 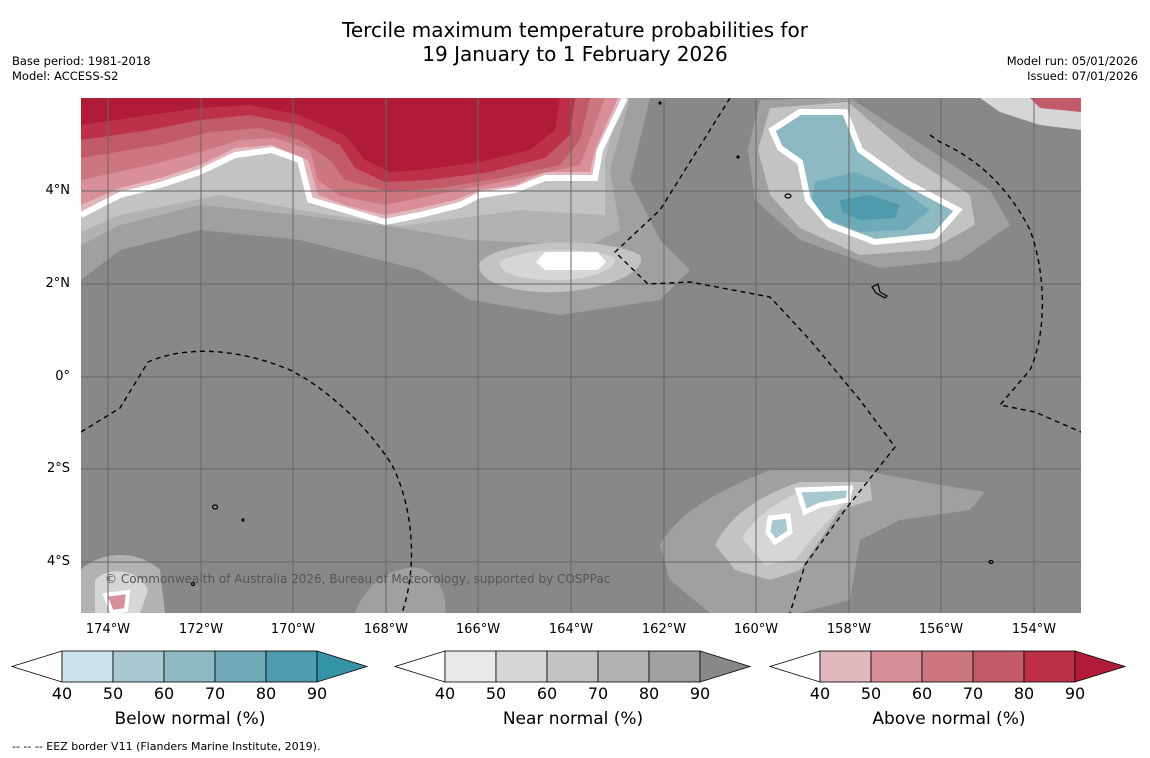 I want to click on model-run: Model run: 05/01/2026, so click(x=1072, y=61).